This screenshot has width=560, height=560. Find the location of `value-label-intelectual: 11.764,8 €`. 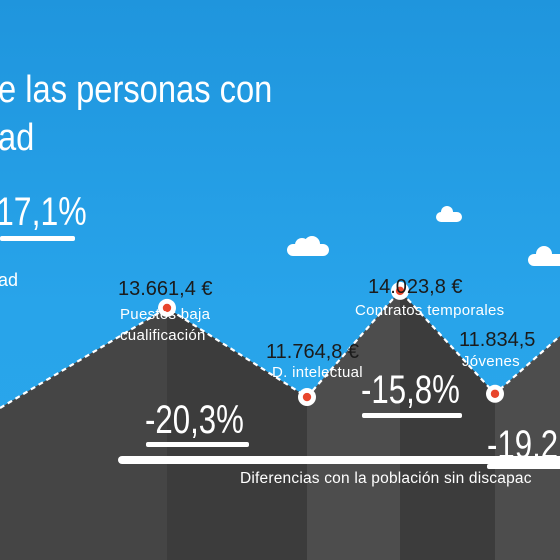

value-label-intelectual: 11.764,8 € is located at coordinates (313, 352).